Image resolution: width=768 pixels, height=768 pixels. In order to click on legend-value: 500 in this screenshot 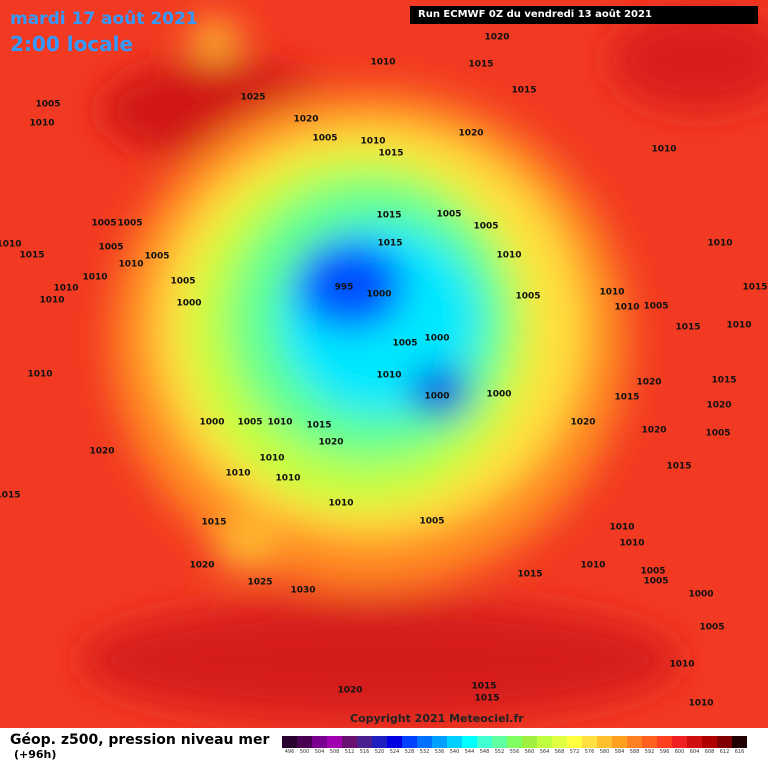, I will do `click(304, 752)`.